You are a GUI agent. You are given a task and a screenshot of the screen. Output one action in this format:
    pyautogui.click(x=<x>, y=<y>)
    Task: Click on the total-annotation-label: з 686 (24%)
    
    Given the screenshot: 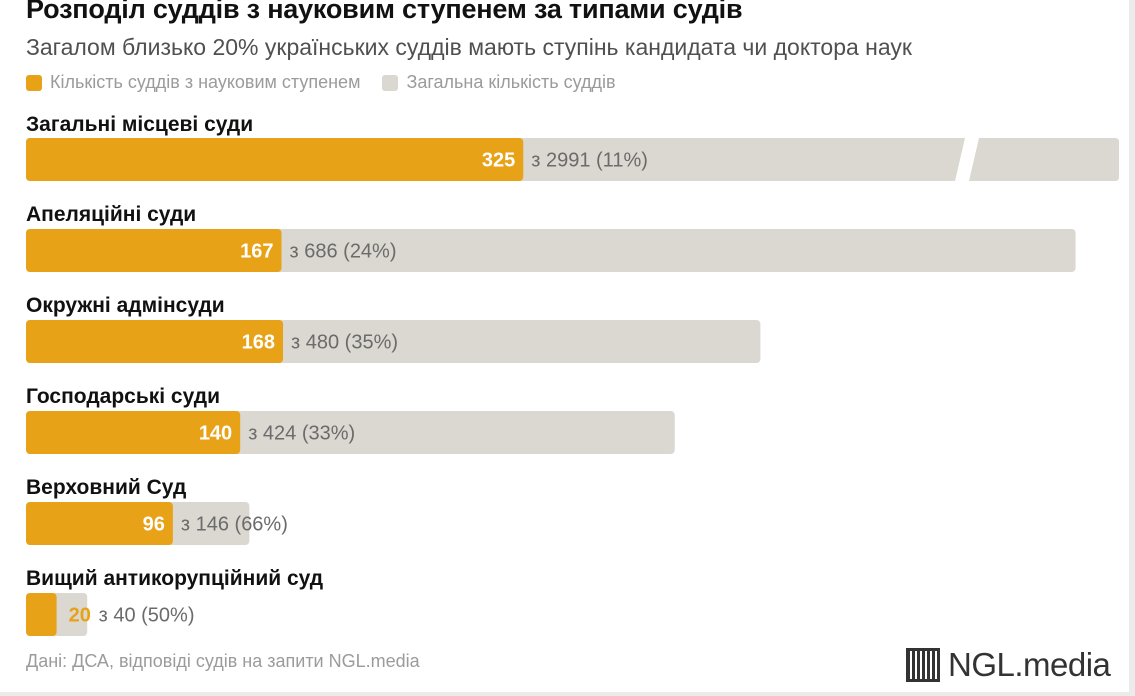 What is the action you would take?
    pyautogui.click(x=343, y=252)
    